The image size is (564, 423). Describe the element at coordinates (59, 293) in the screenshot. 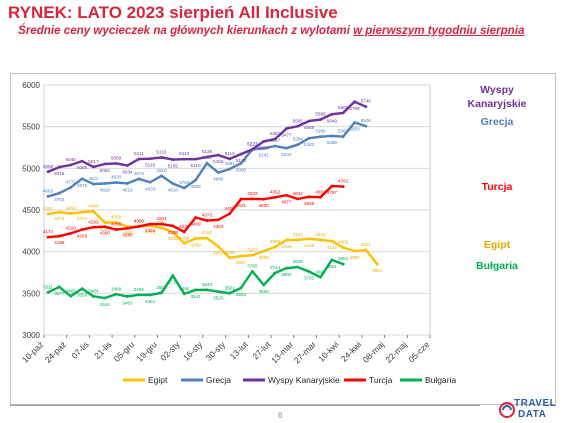

I see `data-label: 3577` at that location.